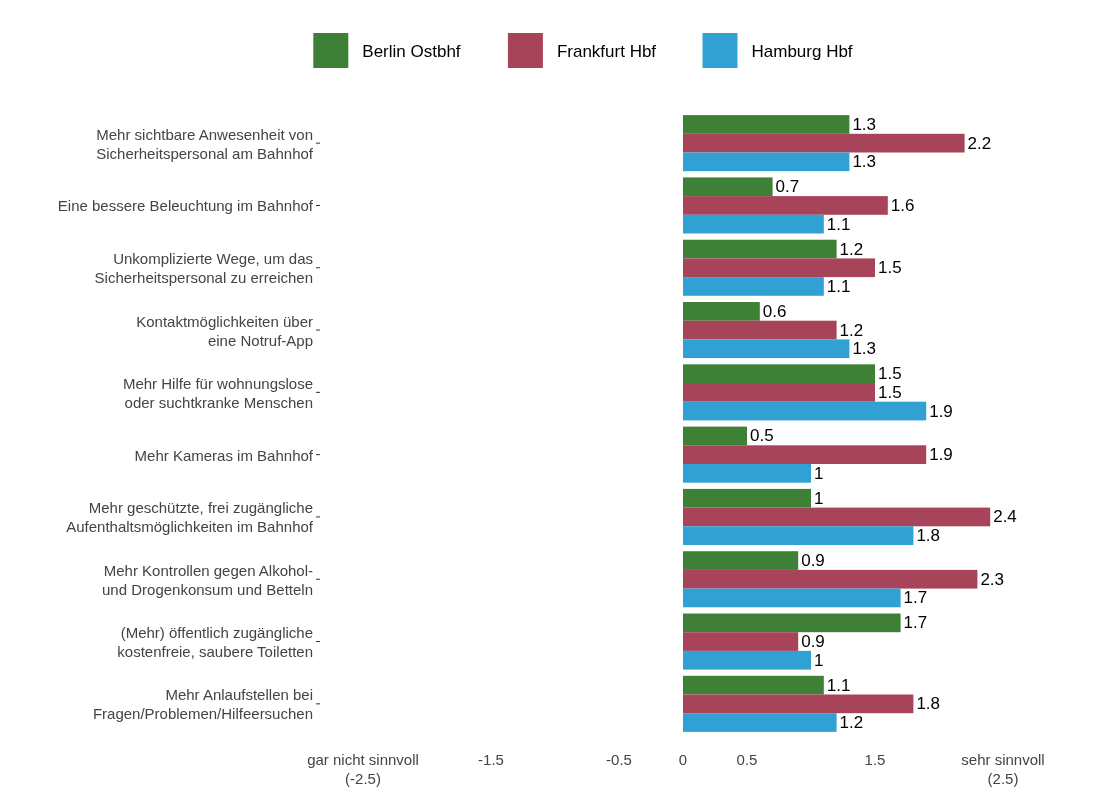  I want to click on y-tick-label: Mehr Kontrollen gegen Alkohol- und Drogenkonsum und Betteln, so click(207, 579).